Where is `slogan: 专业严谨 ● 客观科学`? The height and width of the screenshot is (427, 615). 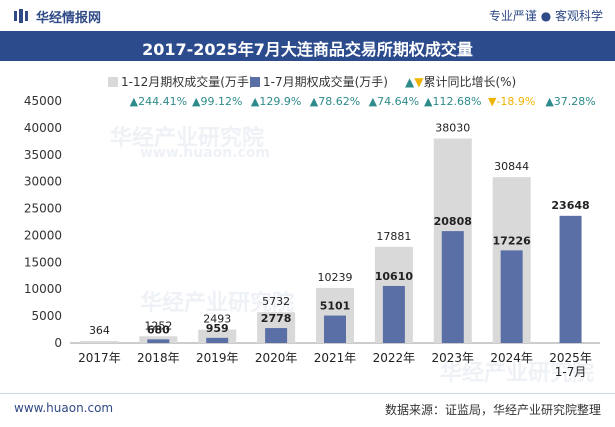
slogan: 专业严谨 ● 客观科学 is located at coordinates (546, 15).